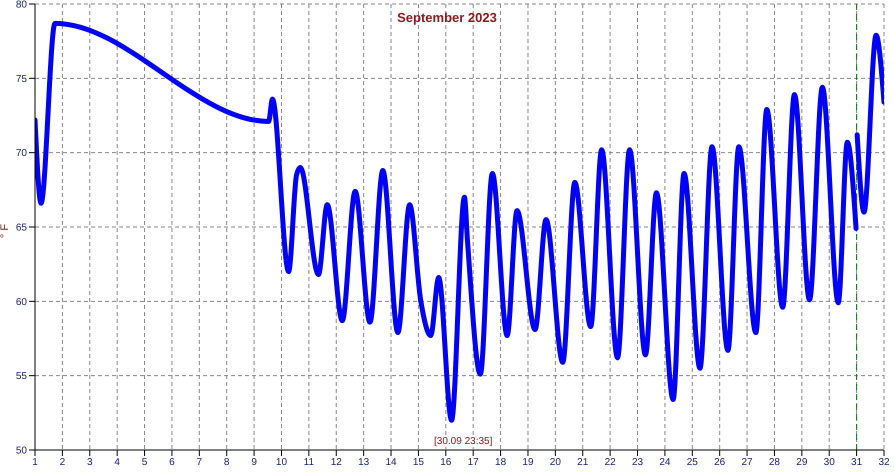 This screenshot has height=475, width=894. What do you see at coordinates (22, 302) in the screenshot?
I see `y-tick-label: 60` at bounding box center [22, 302].